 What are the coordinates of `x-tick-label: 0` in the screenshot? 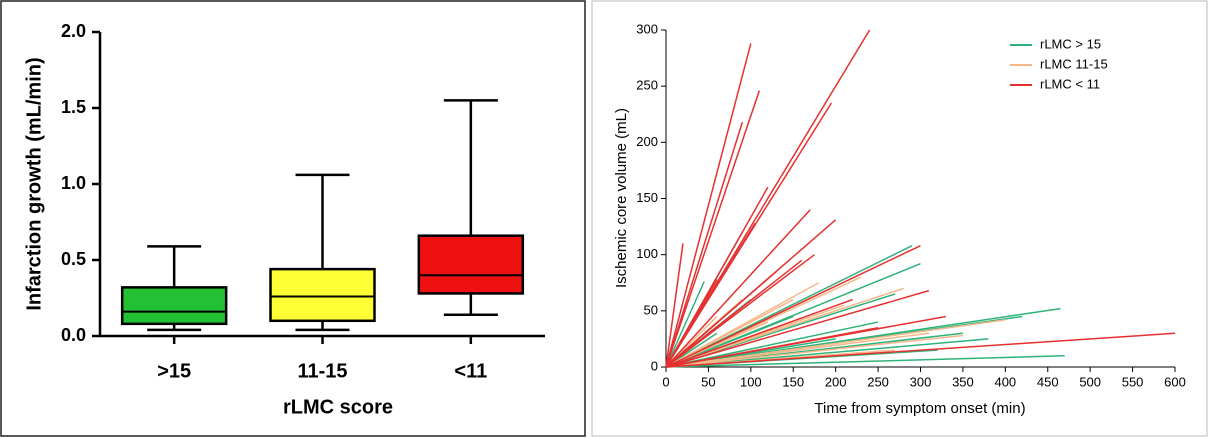 It's located at (665, 381).